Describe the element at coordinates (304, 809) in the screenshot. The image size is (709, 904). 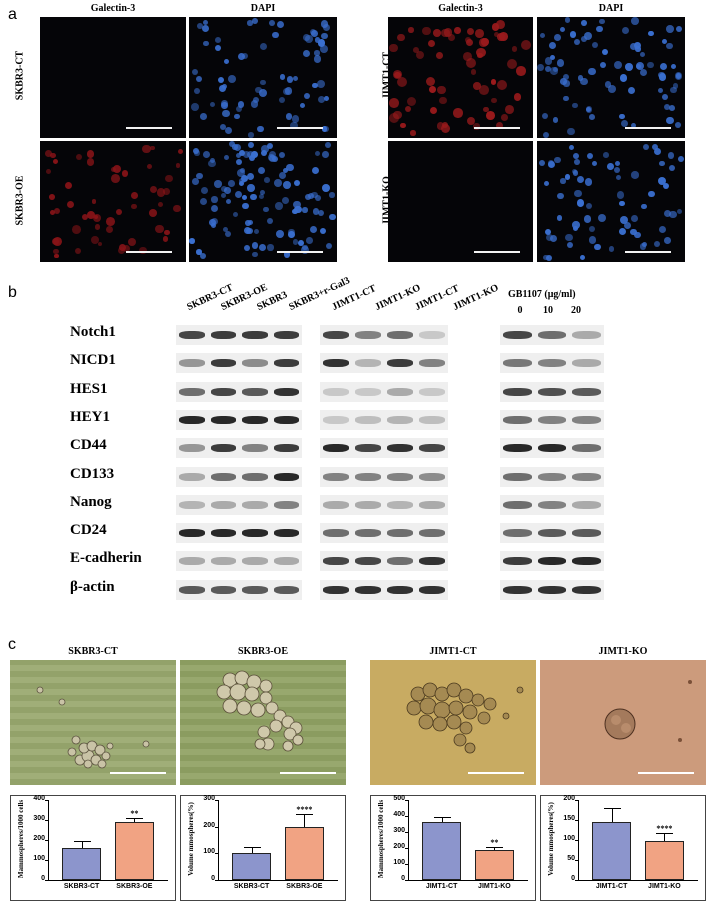
I see `significance-label: ****` at that location.